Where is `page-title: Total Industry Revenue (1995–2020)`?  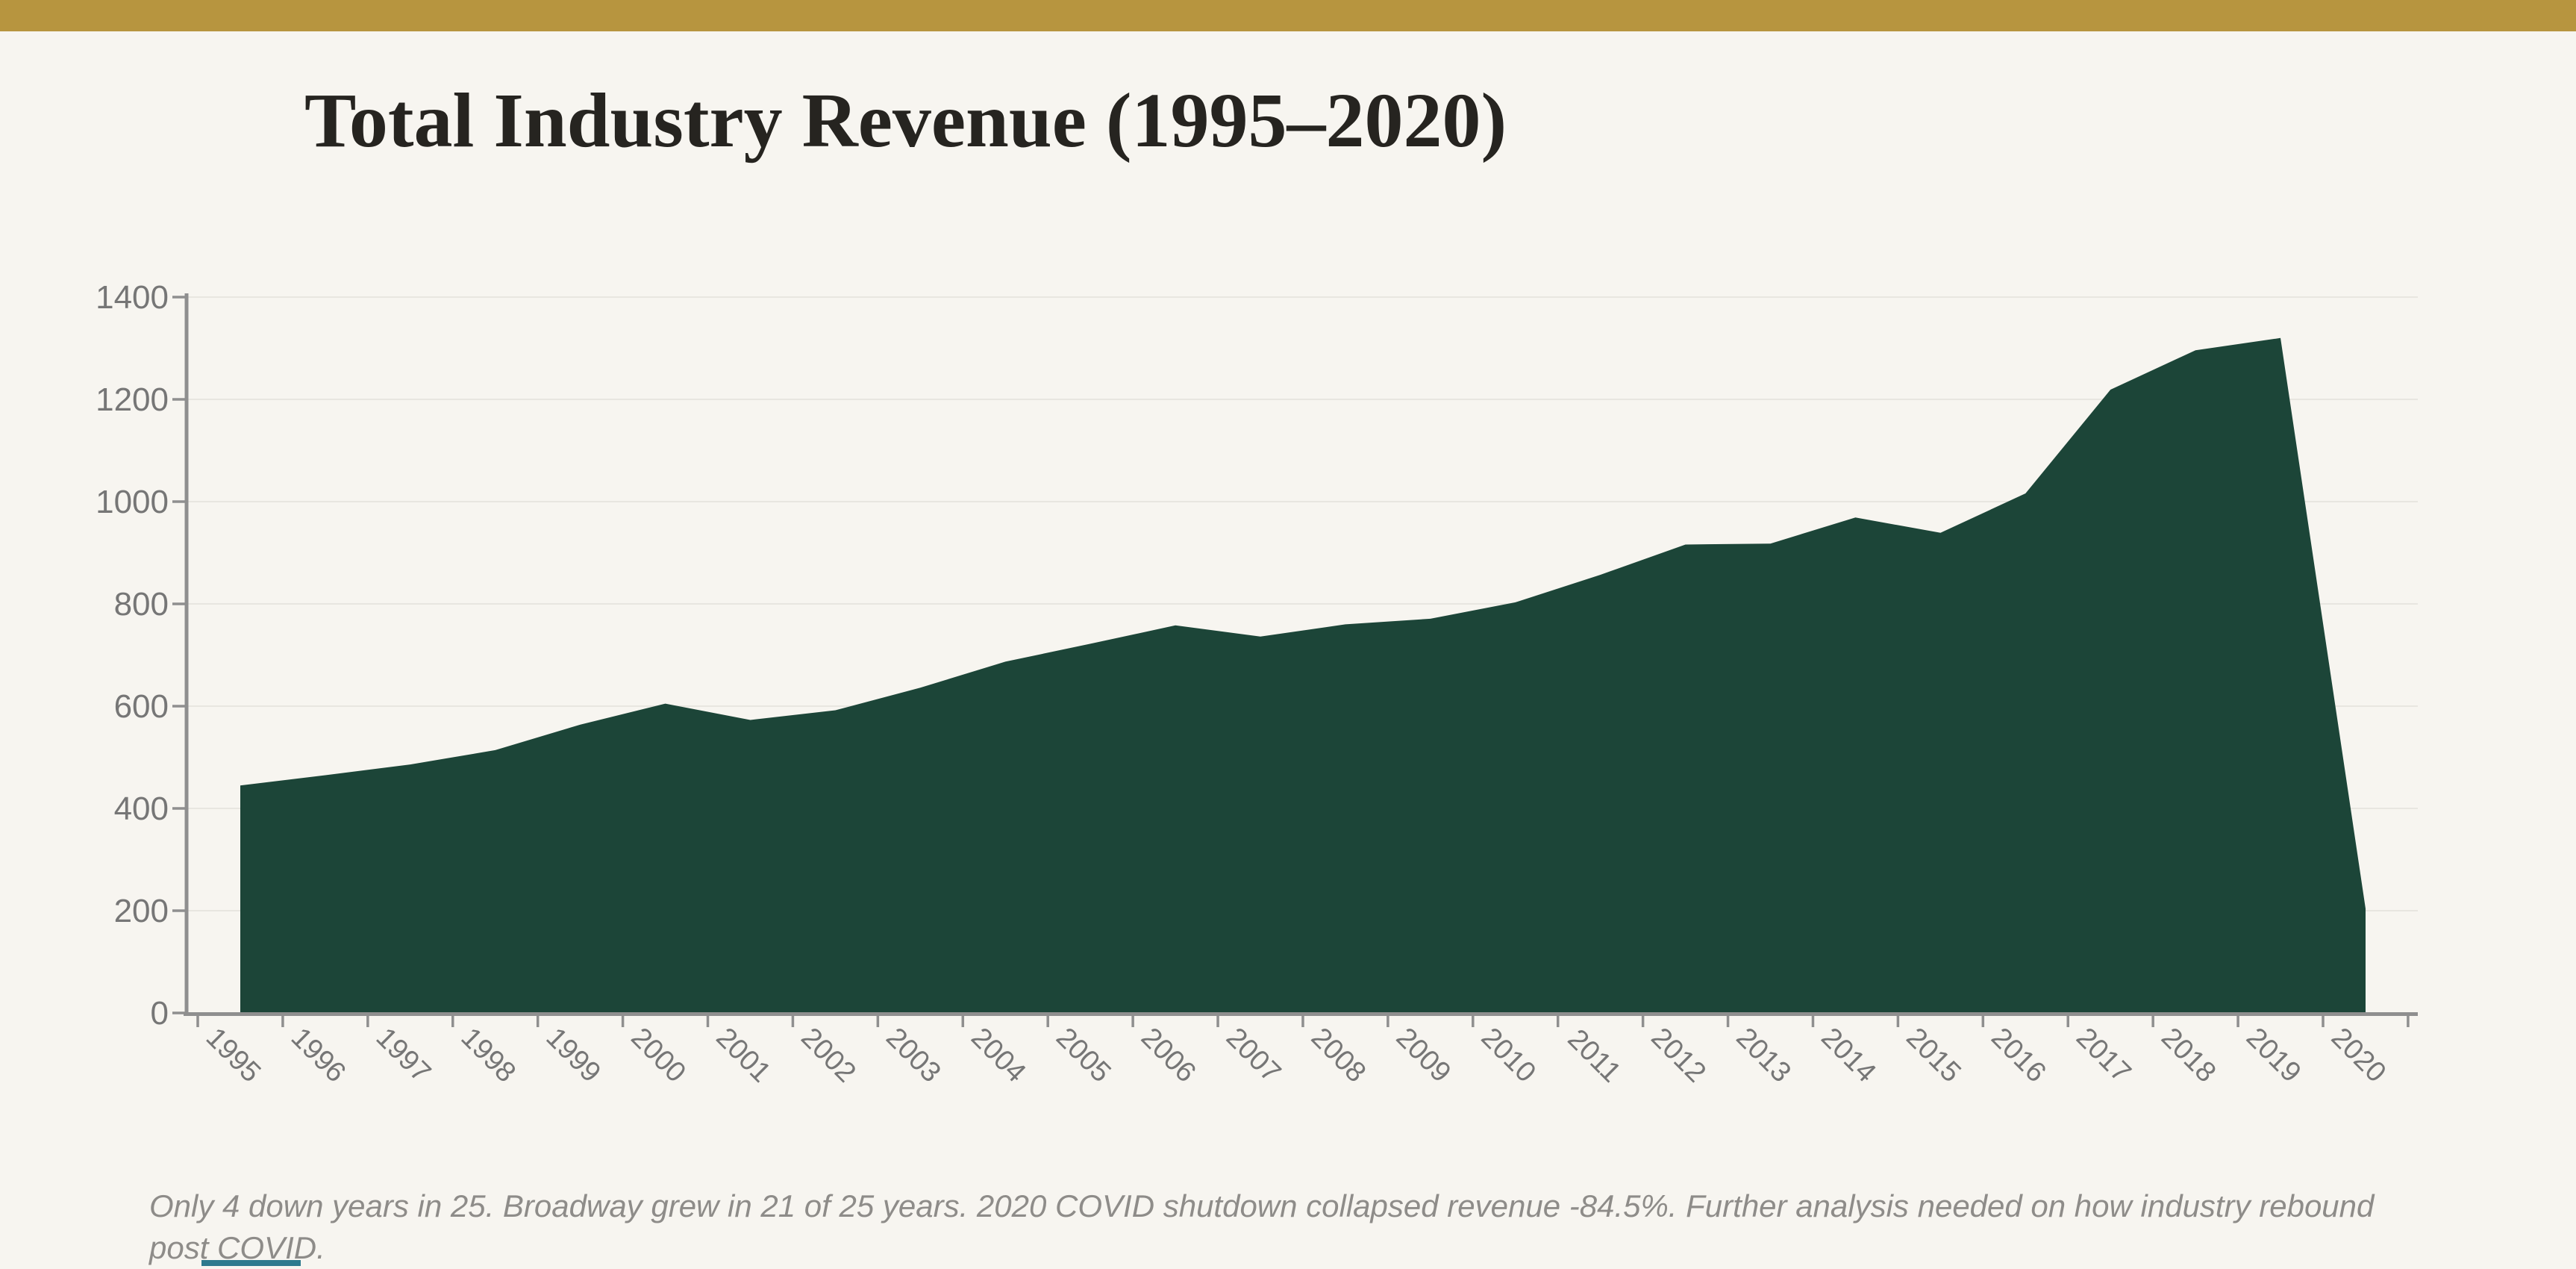
page-title: Total Industry Revenue (1995–2020) is located at coordinates (905, 120).